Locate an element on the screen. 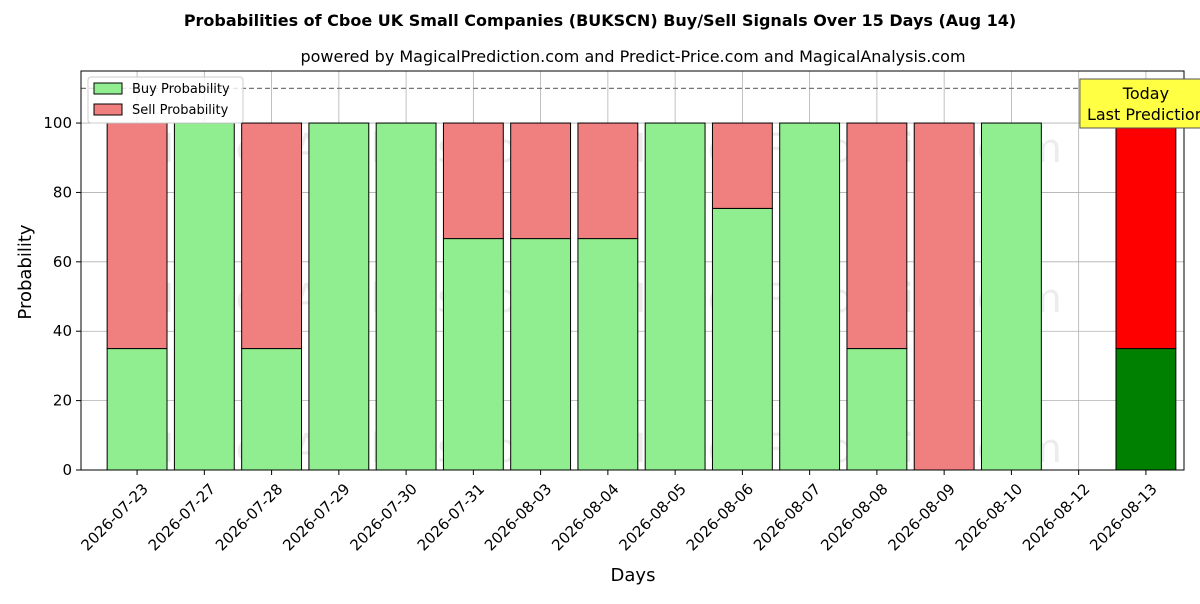  x-tick-label: 2026-08-09 is located at coordinates (922, 517).